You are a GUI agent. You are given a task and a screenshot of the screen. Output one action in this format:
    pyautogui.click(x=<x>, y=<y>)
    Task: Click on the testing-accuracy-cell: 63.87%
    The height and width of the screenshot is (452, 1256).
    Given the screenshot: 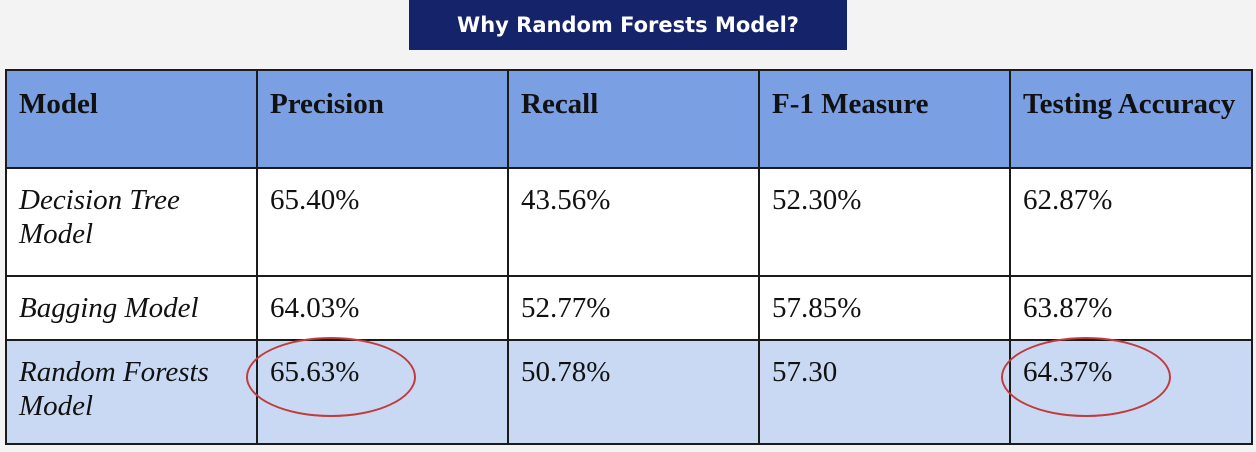 What is the action you would take?
    pyautogui.click(x=1131, y=308)
    